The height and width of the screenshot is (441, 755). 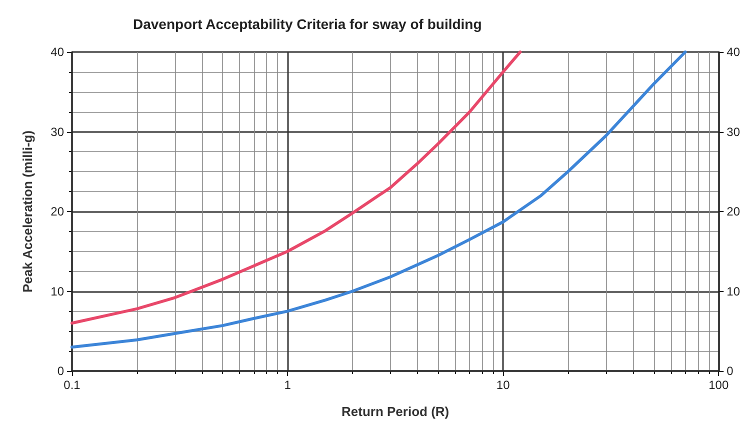 What do you see at coordinates (288, 385) in the screenshot?
I see `x-tick-label: 1` at bounding box center [288, 385].